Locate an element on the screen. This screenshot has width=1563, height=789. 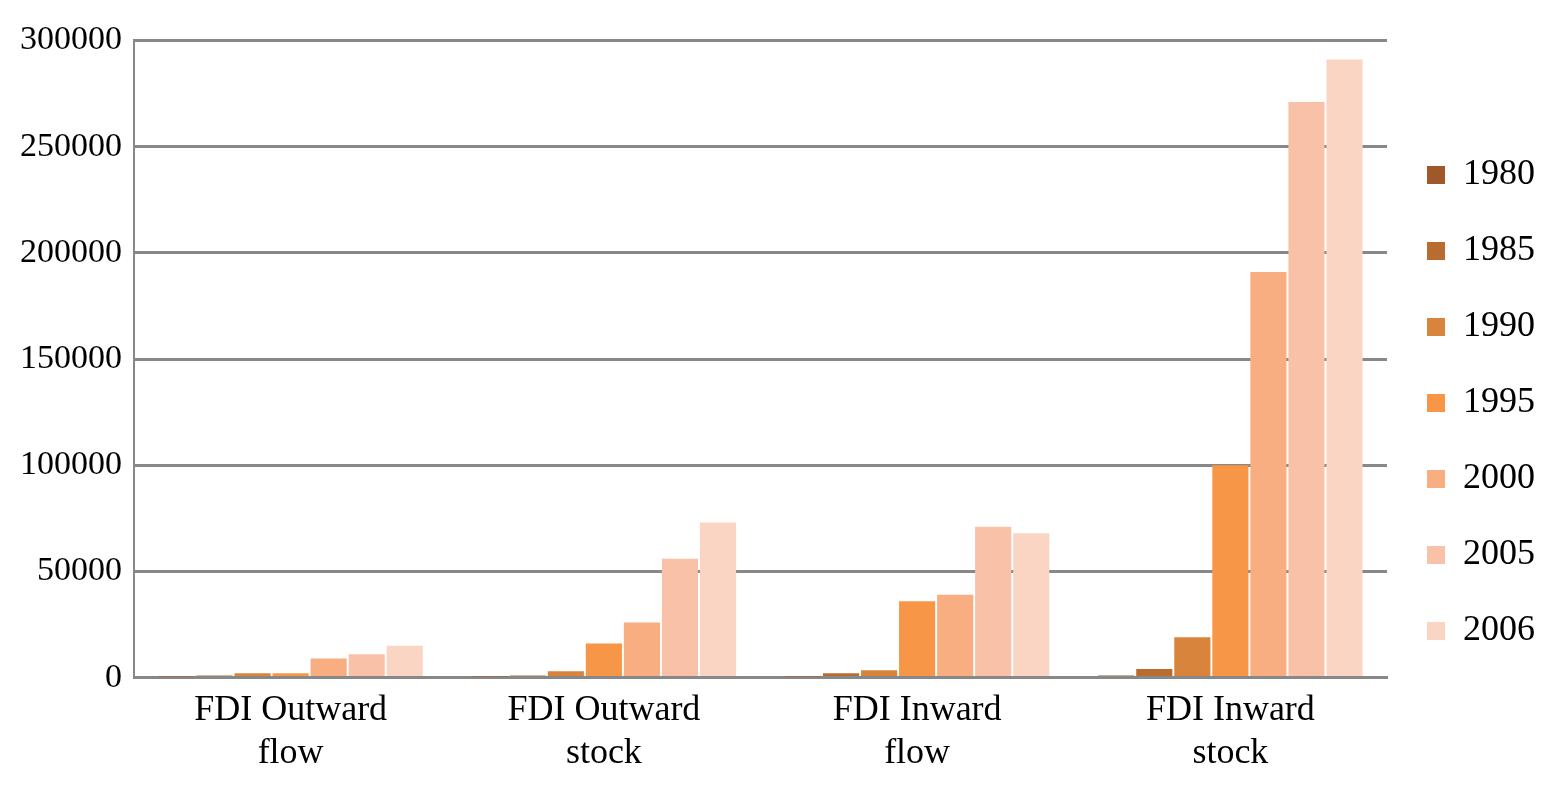
y-tick-label: 150000 is located at coordinates (71, 356).